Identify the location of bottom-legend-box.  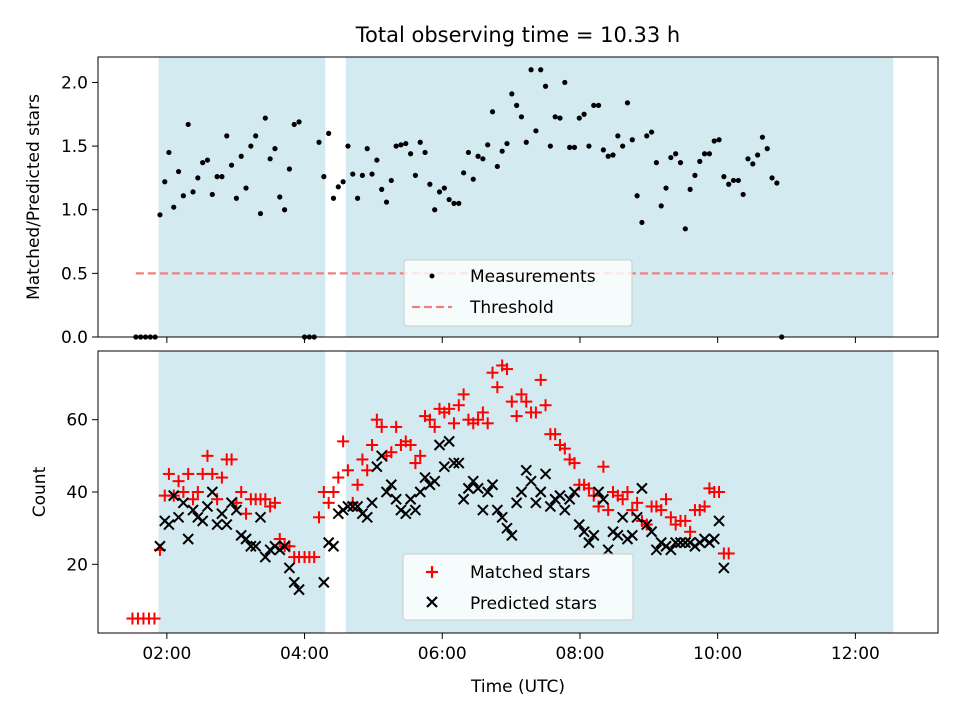
(518, 587).